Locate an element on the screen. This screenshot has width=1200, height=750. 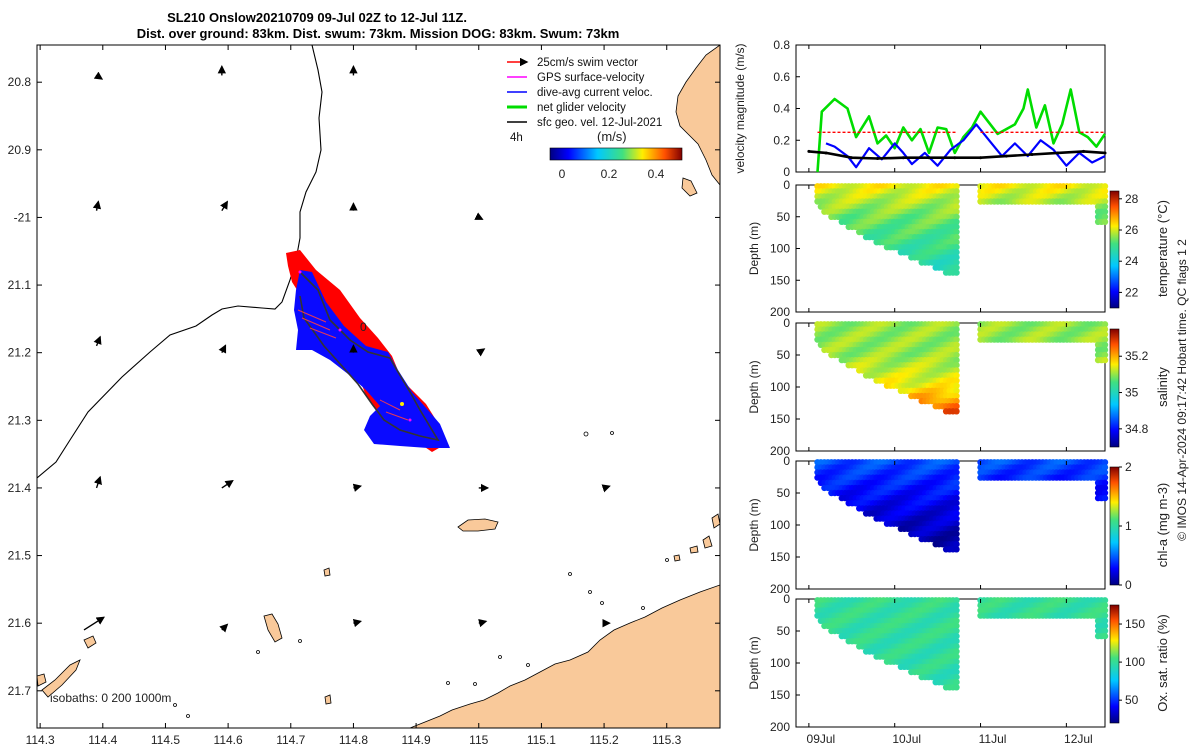
colorbar-tick-label: 50 is located at coordinates (1132, 700).